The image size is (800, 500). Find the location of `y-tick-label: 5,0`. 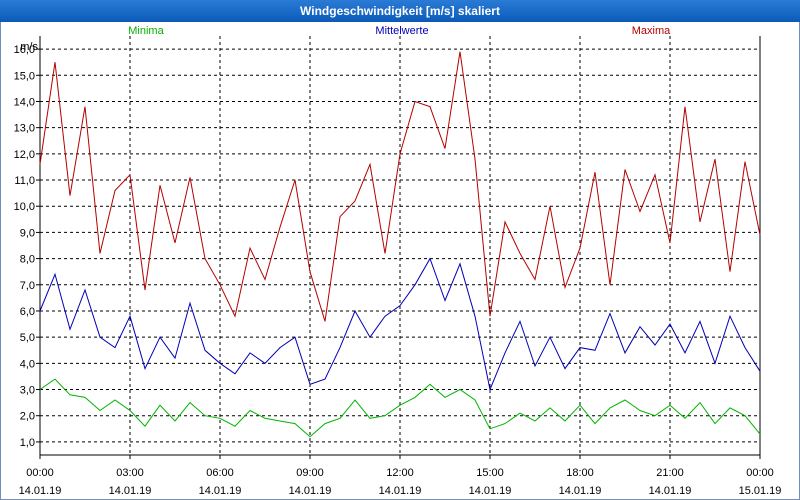

y-tick-label: 5,0 is located at coordinates (27, 338).